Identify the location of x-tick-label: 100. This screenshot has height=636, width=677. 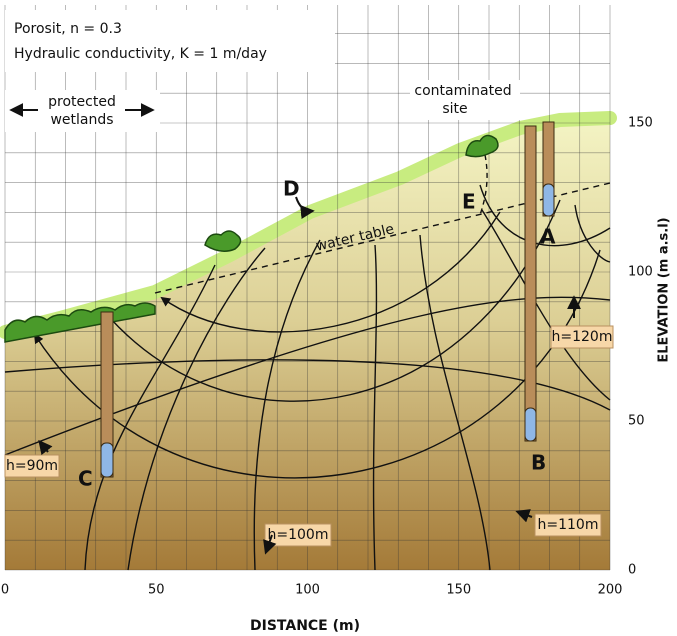
(307, 590).